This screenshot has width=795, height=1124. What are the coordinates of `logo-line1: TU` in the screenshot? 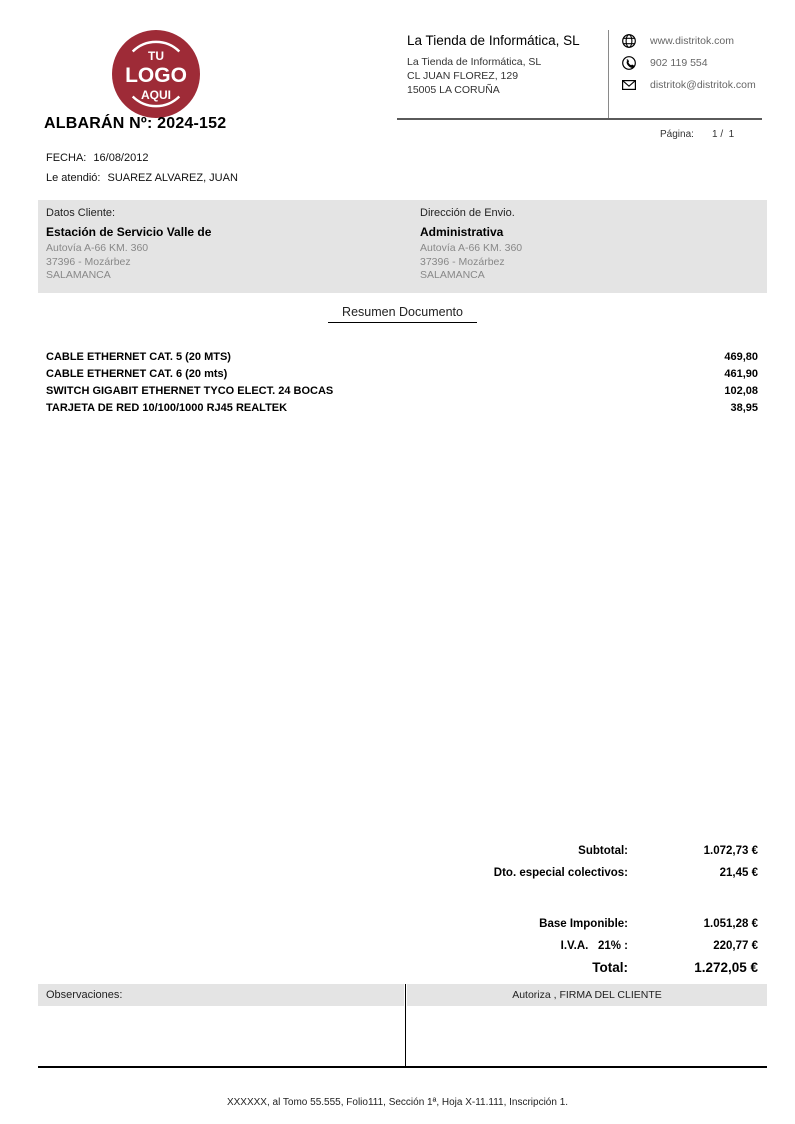 It's located at (156, 56).